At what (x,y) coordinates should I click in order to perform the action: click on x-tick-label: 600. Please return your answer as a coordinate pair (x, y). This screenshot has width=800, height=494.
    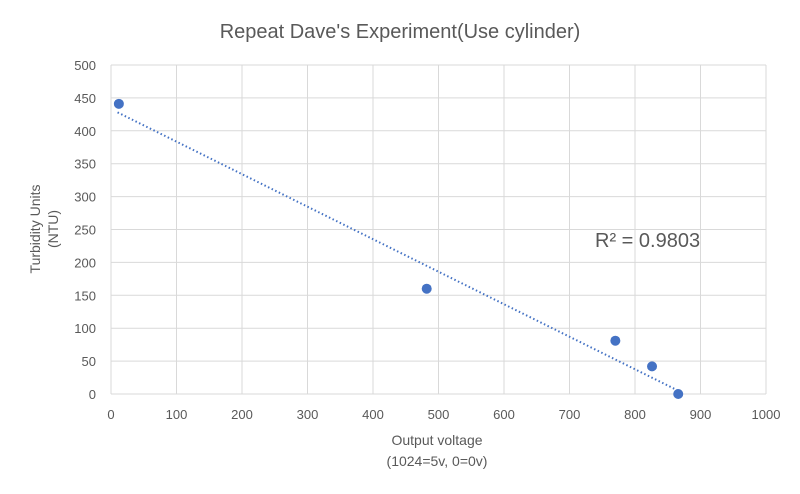
    Looking at the image, I should click on (504, 414).